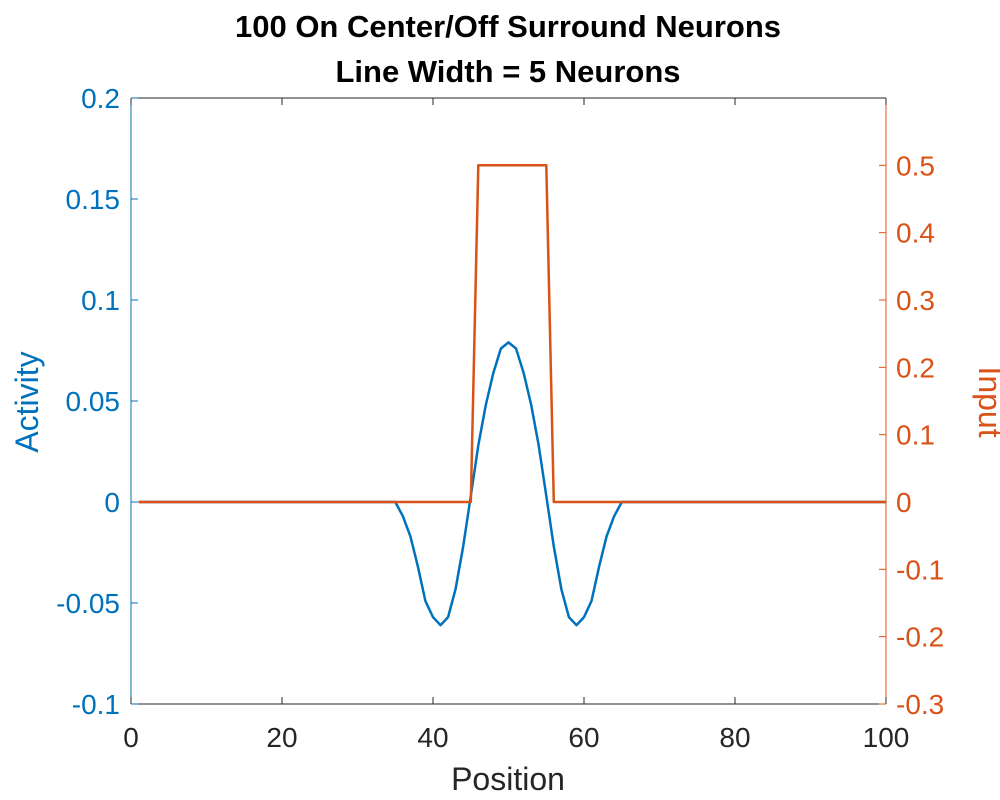 Image resolution: width=1000 pixels, height=800 pixels. I want to click on y-left-tick-label: 0.15, so click(93, 199).